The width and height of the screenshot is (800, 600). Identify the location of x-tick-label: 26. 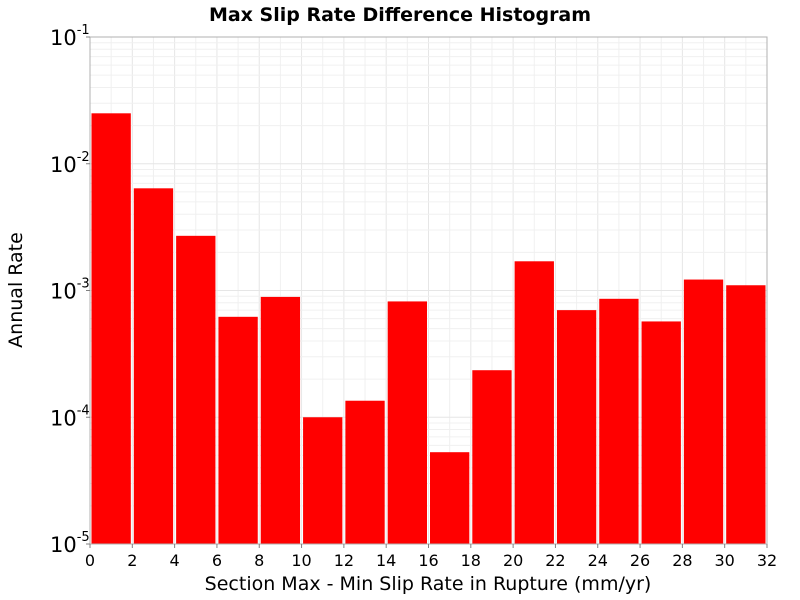
(640, 560).